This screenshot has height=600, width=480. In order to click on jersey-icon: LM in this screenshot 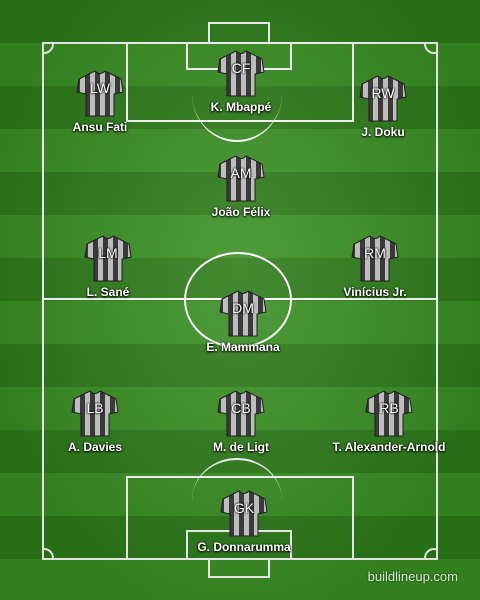, I will do `click(108, 259)`.